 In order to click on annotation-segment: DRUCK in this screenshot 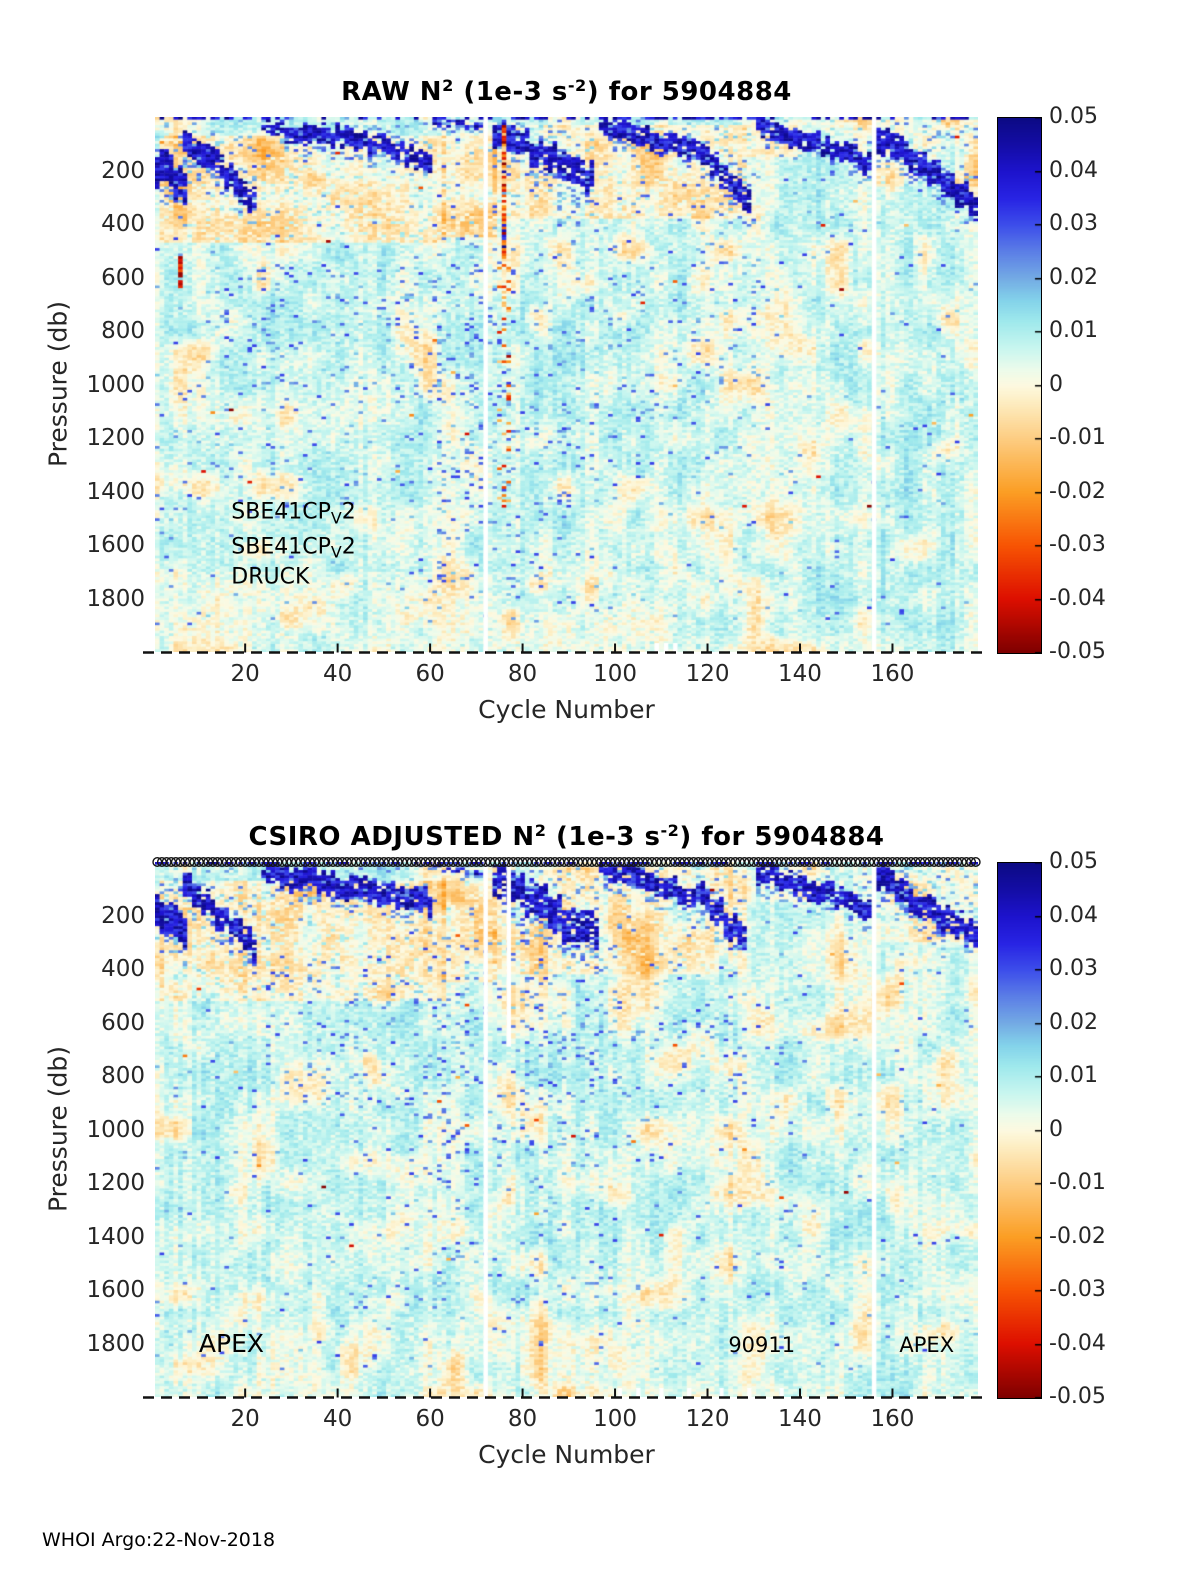, I will do `click(270, 577)`.